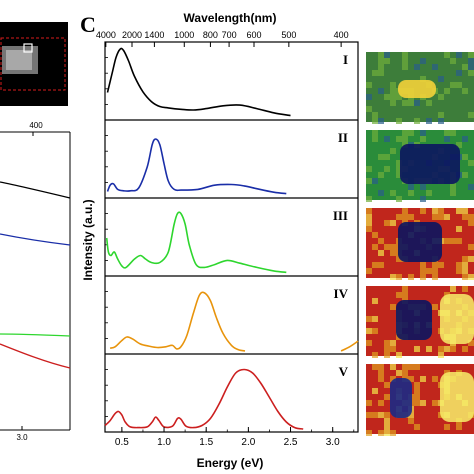  I want to click on left-bottom-tick: 3.0, so click(22, 437).